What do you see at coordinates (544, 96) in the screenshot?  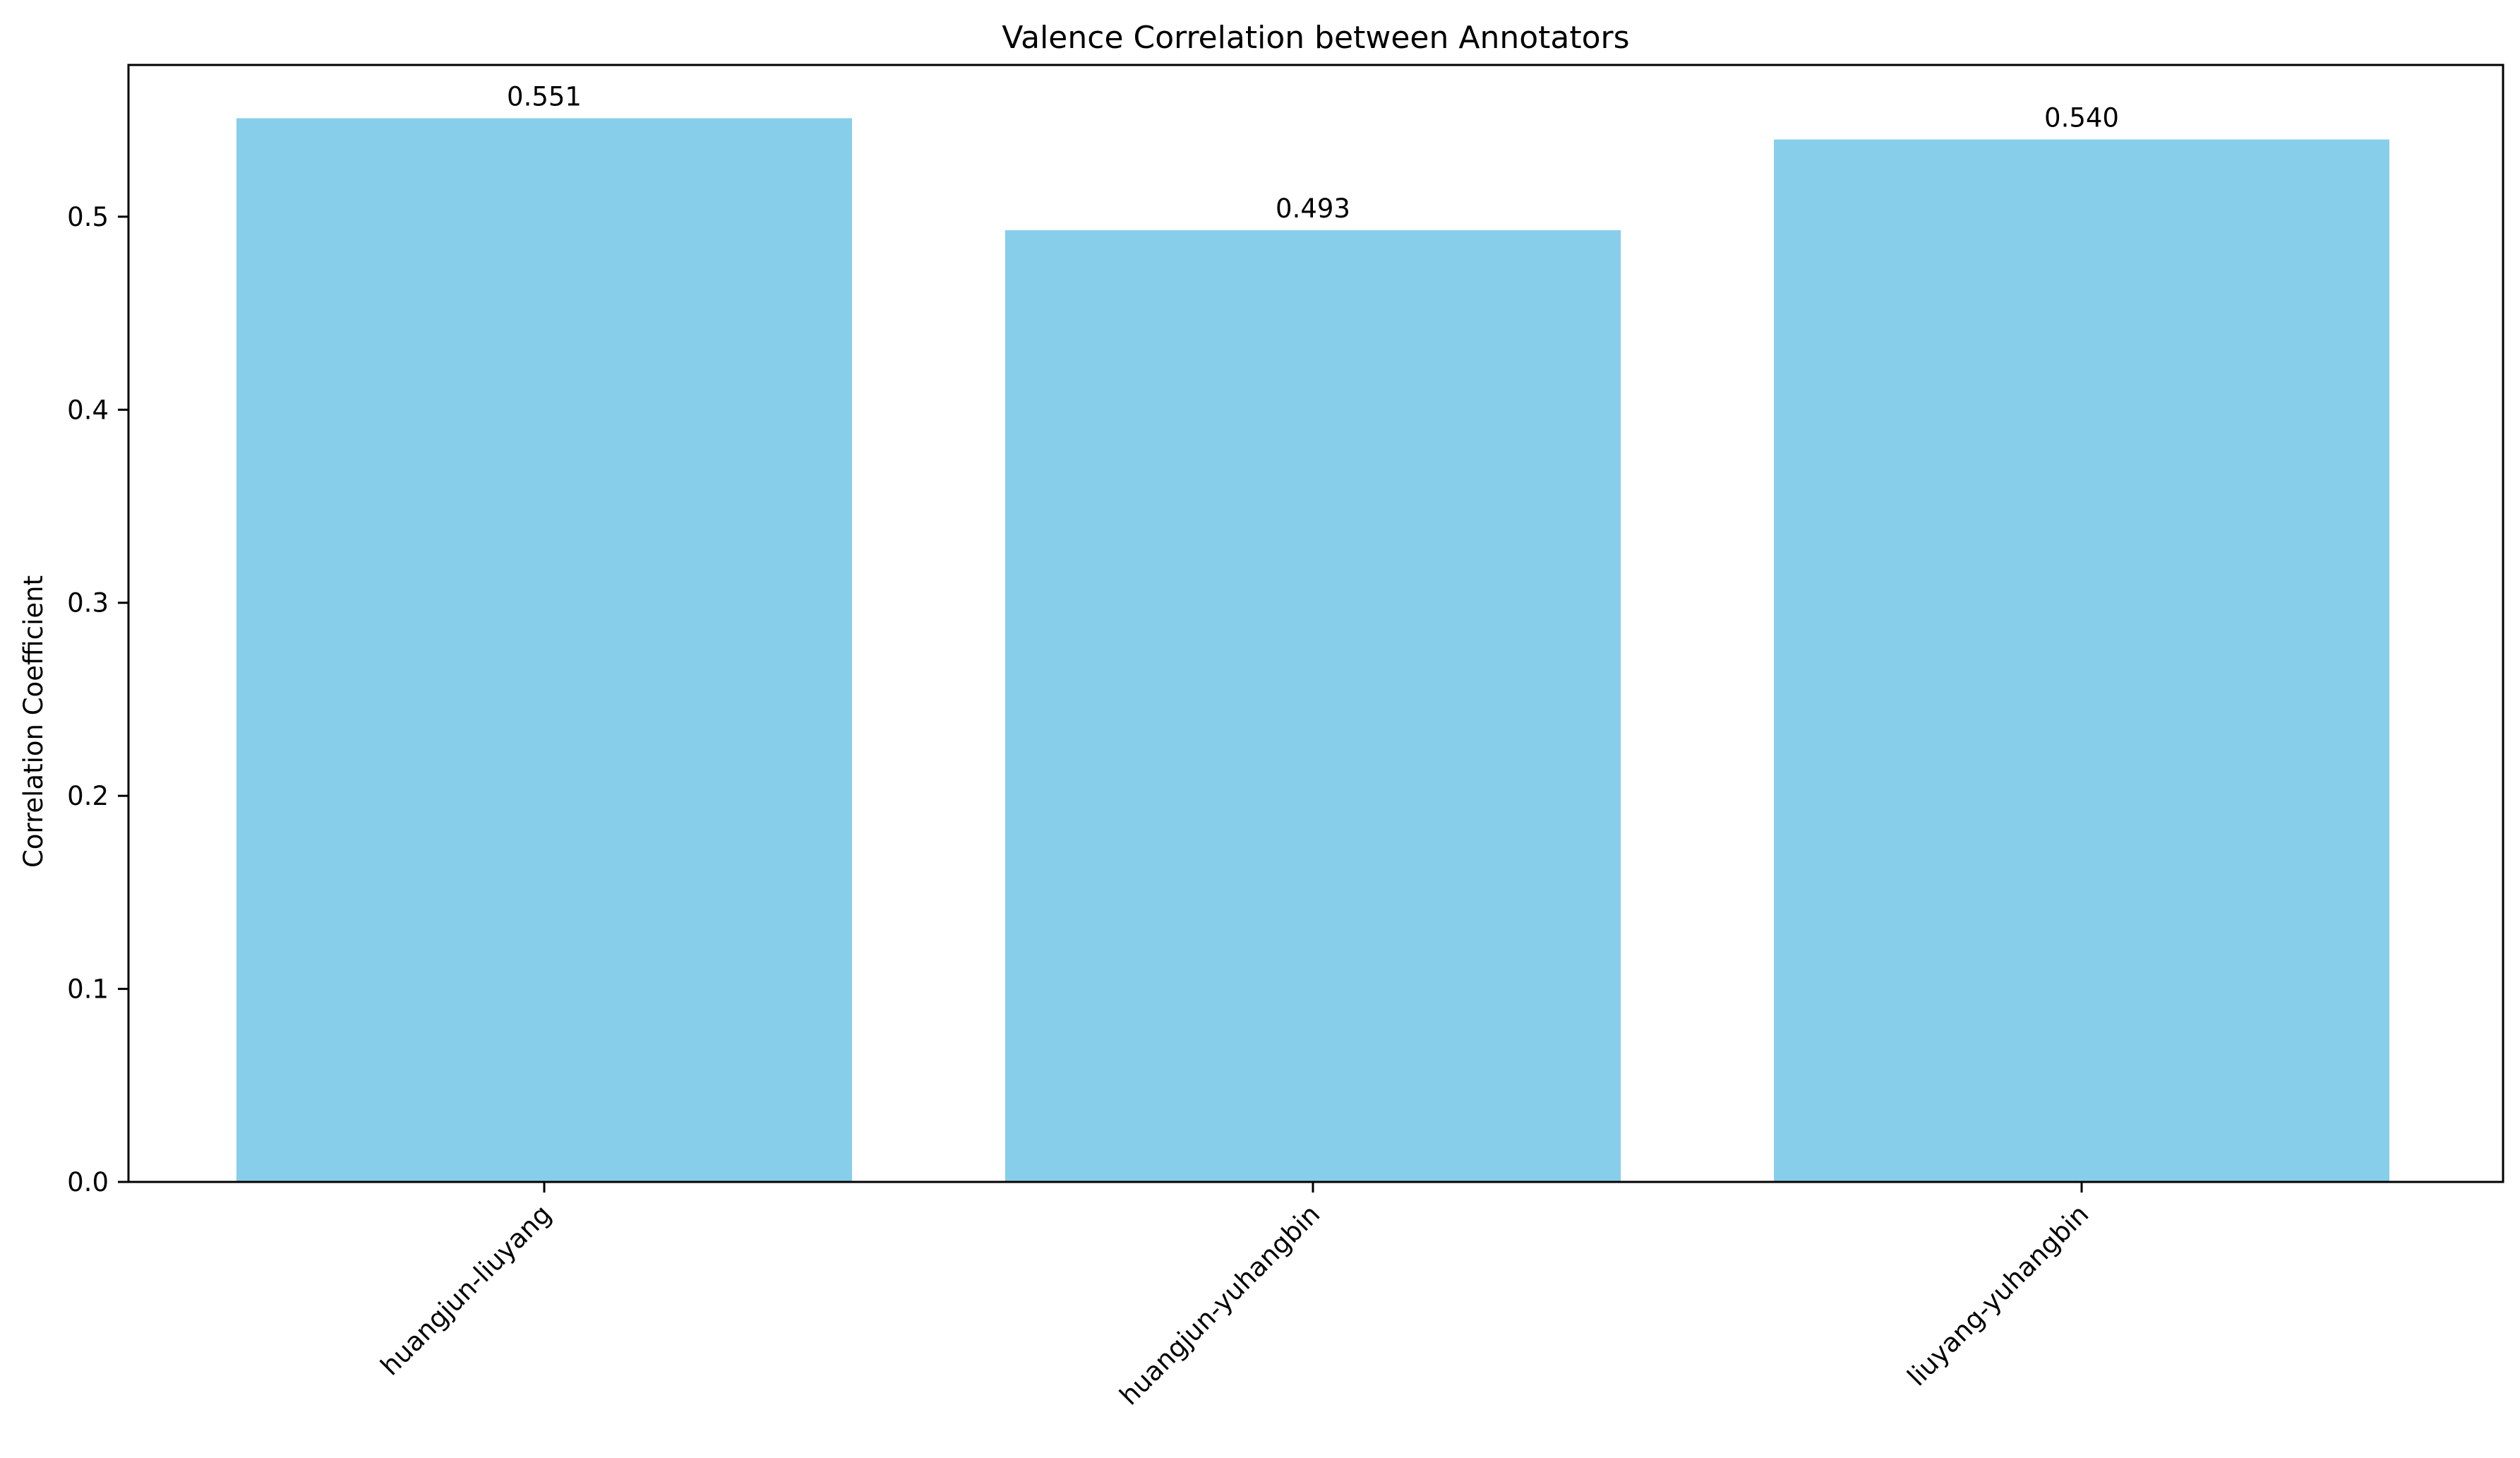 I see `bar-value-label: 0.551` at bounding box center [544, 96].